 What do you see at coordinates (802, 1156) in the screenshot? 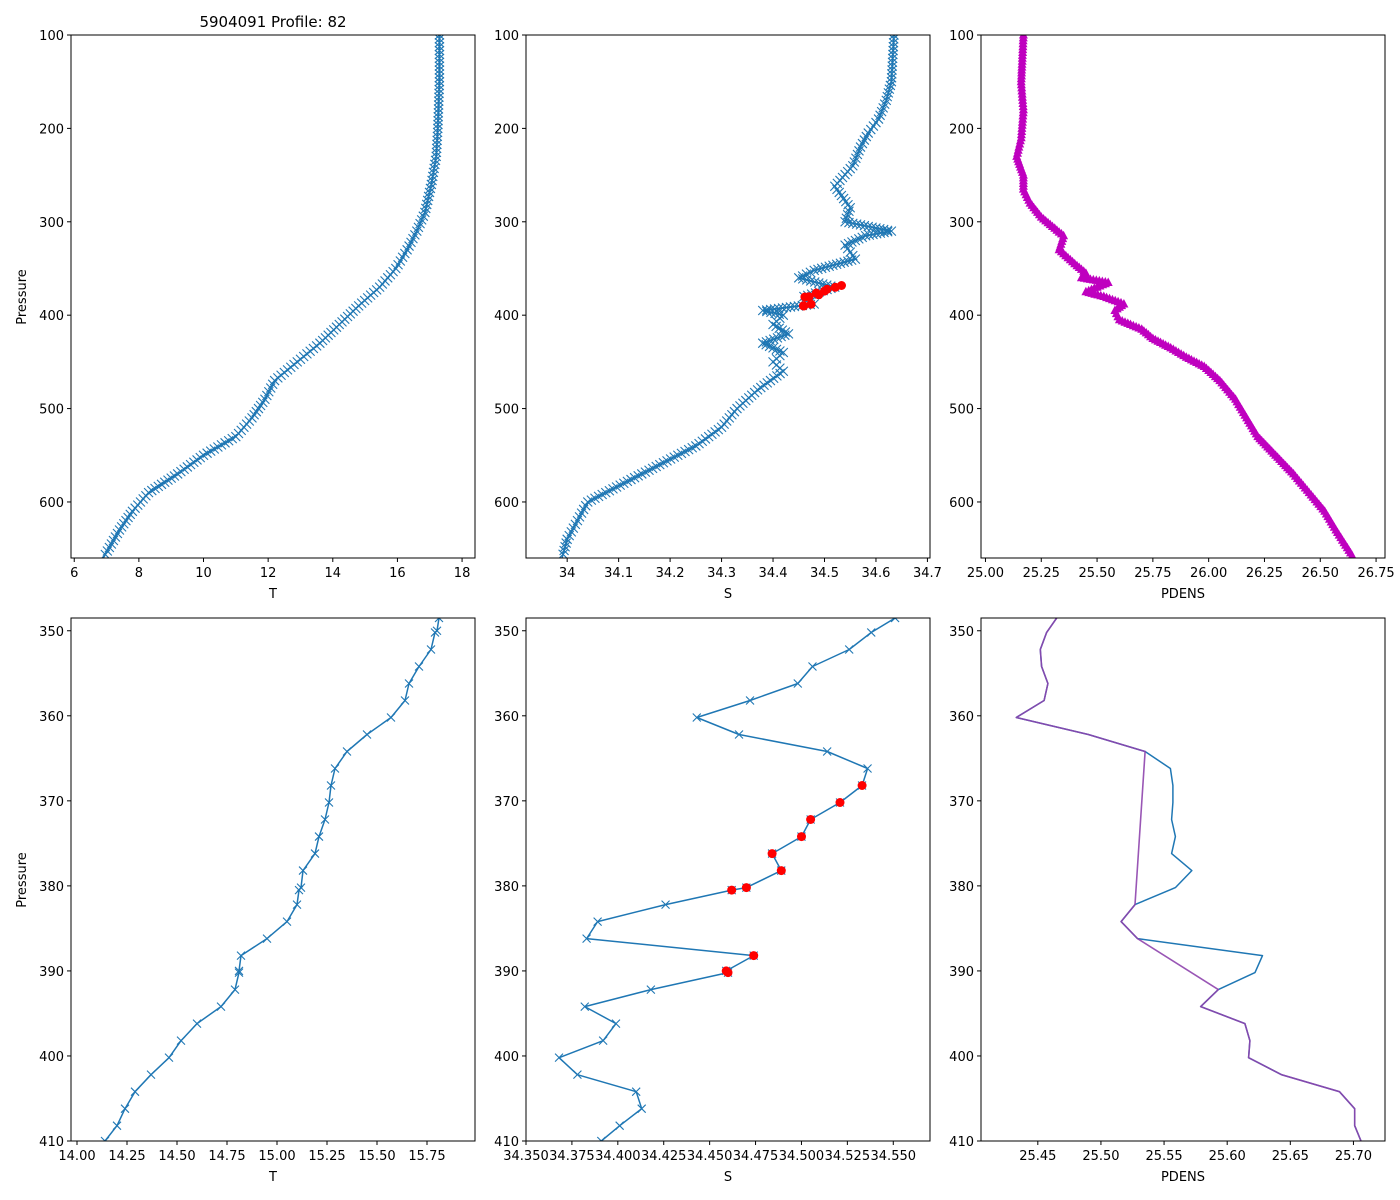
I see `x-tick-label: 34.500` at bounding box center [802, 1156].